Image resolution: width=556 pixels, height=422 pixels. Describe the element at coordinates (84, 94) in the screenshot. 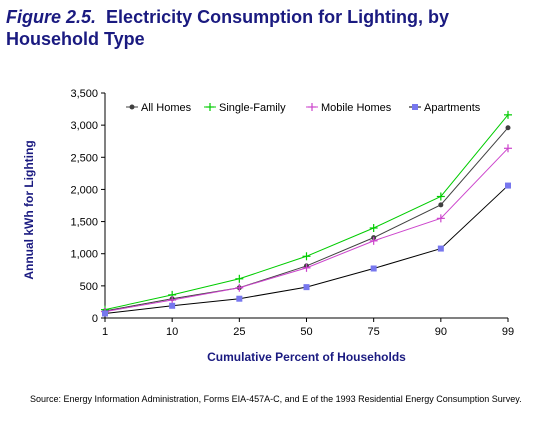

I see `y-tick-label: 3,500` at that location.